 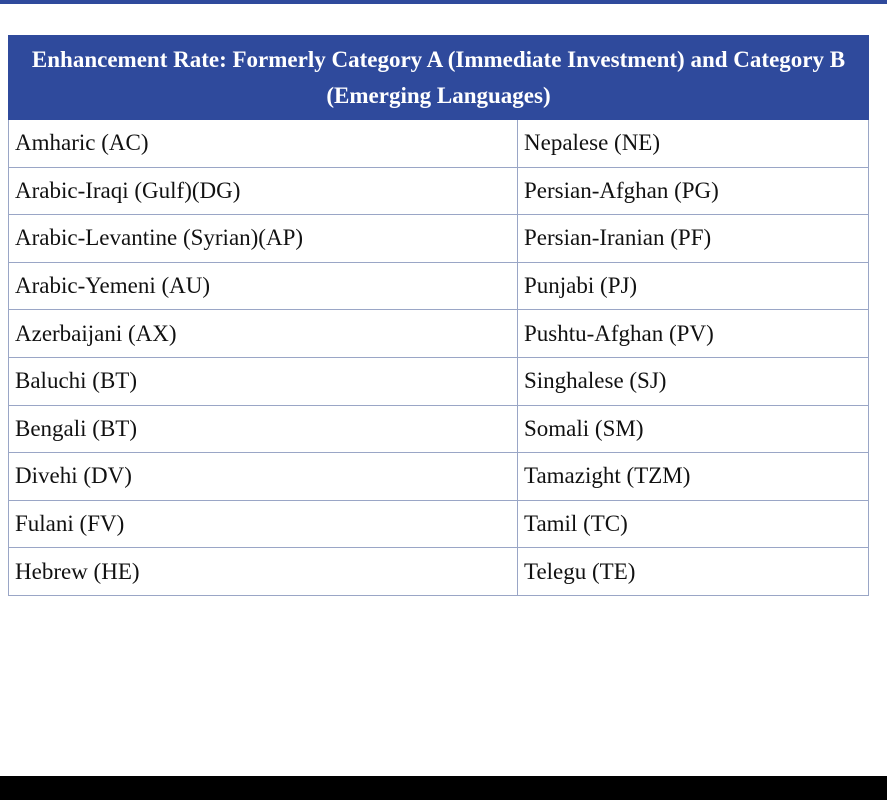 What do you see at coordinates (693, 429) in the screenshot?
I see `language-cell-right: Somali (SM)` at bounding box center [693, 429].